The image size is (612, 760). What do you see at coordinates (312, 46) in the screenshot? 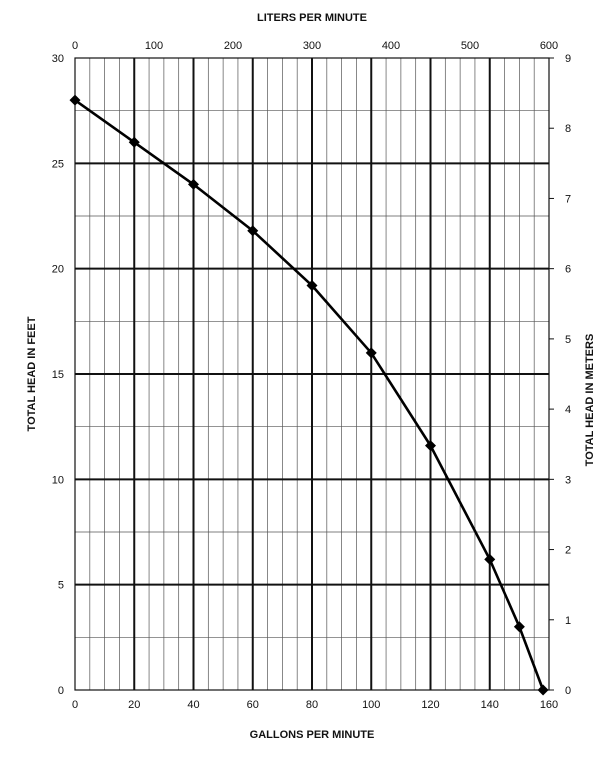
I see `x2-tick-label: 300` at bounding box center [312, 46].